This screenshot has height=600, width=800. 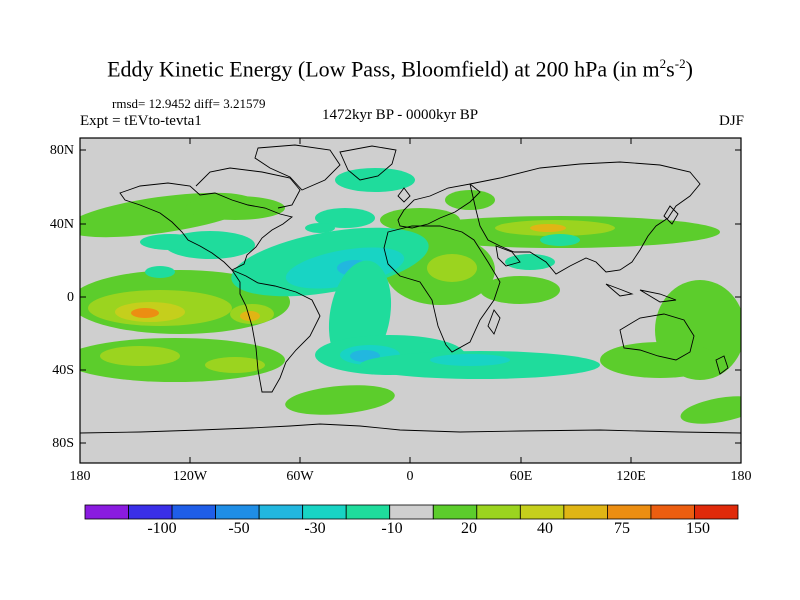 What do you see at coordinates (469, 528) in the screenshot?
I see `colorbar-label-5: 20` at bounding box center [469, 528].